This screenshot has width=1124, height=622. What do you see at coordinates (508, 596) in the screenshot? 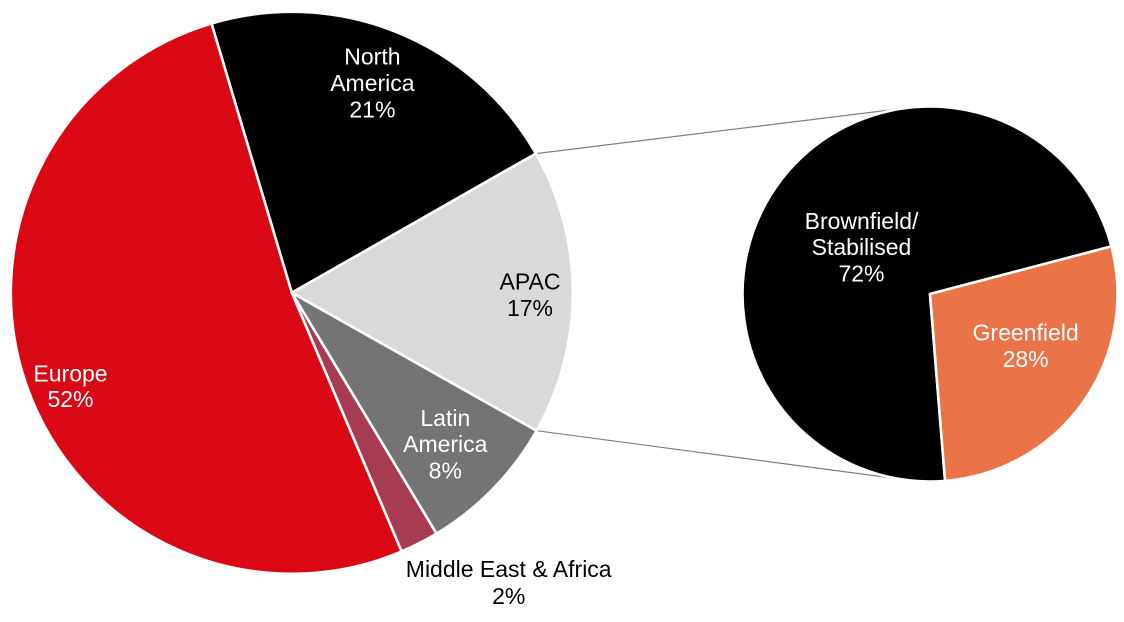
I see `svg-text: 2%` at bounding box center [508, 596].